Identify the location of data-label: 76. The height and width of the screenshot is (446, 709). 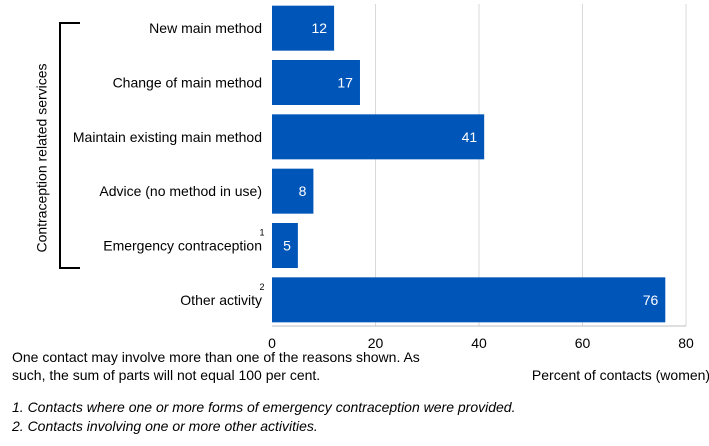
(651, 300).